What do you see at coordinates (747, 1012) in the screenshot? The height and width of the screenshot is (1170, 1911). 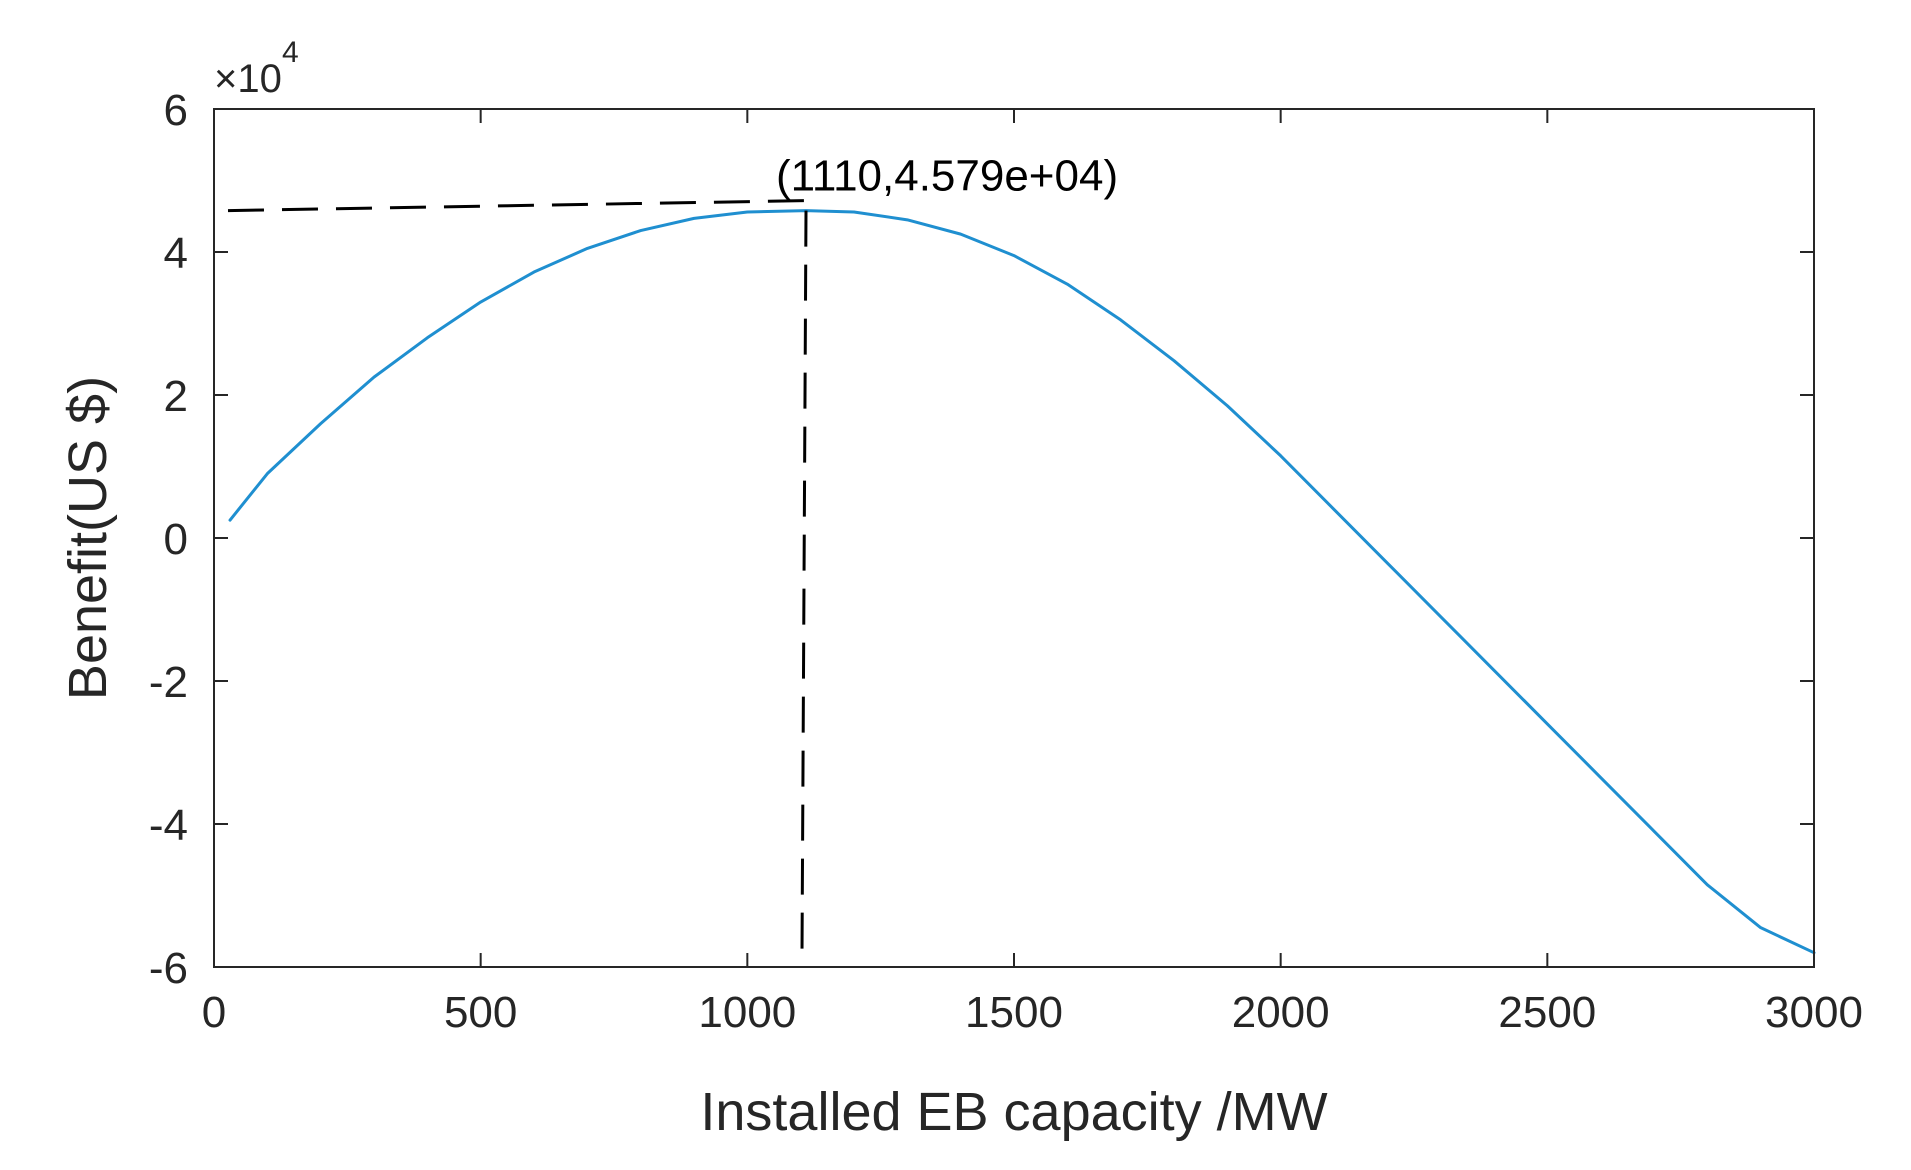 I see `x-tick-label: 1000` at bounding box center [747, 1012].